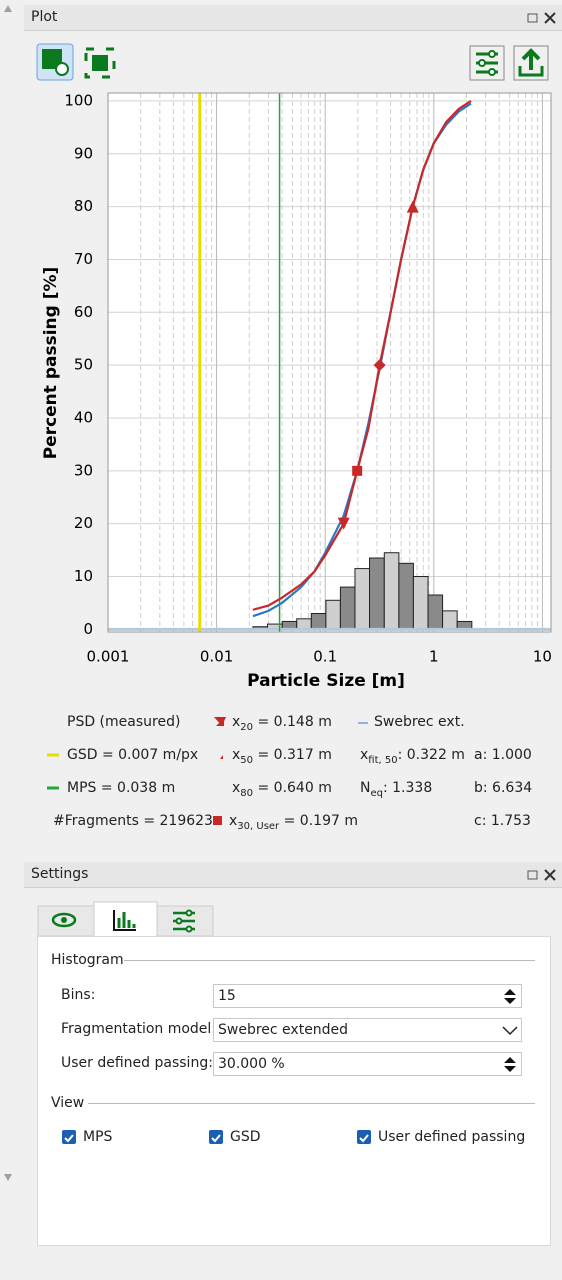 This screenshot has width=562, height=1280. Describe the element at coordinates (367, 1030) in the screenshot. I see `dropdown-input: Swebrec extended` at that location.